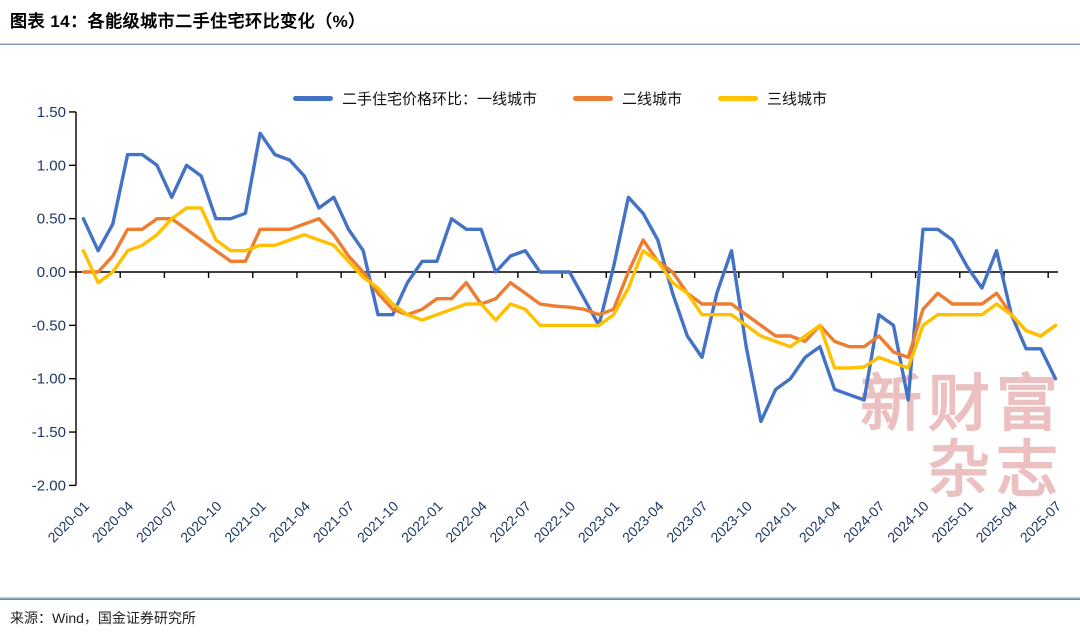 This screenshot has width=1080, height=641. What do you see at coordinates (797, 99) in the screenshot?
I see `legend-label-tier3: 三线城市` at bounding box center [797, 99].